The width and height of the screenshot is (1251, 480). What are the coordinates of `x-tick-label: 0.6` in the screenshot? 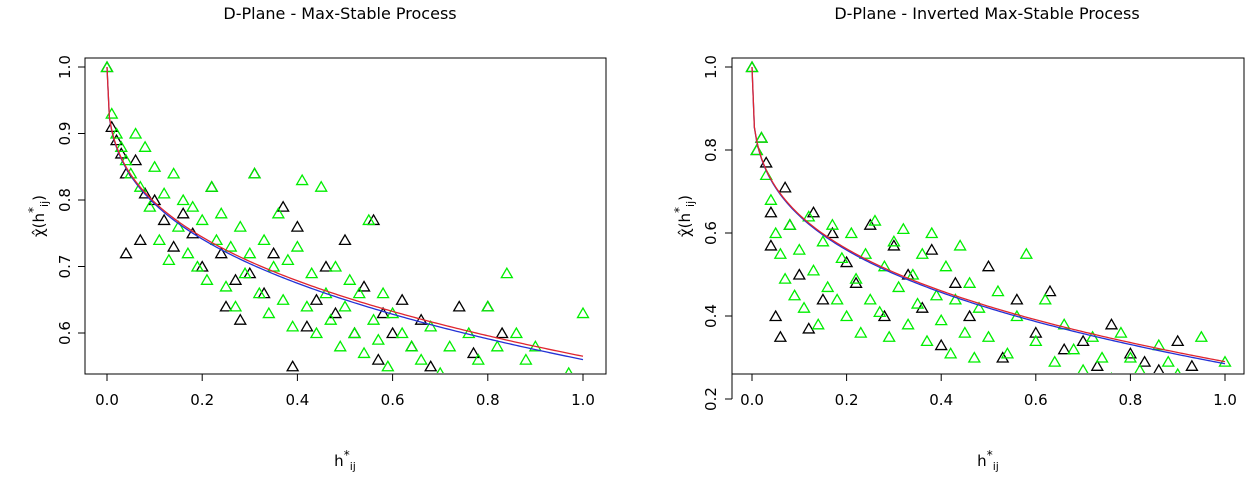 It's located at (1036, 400).